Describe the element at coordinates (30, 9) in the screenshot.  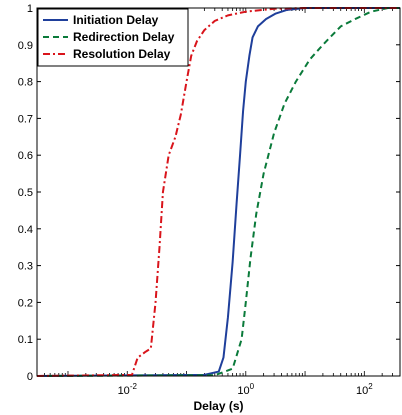
I see `y-tick-label: 1` at that location.